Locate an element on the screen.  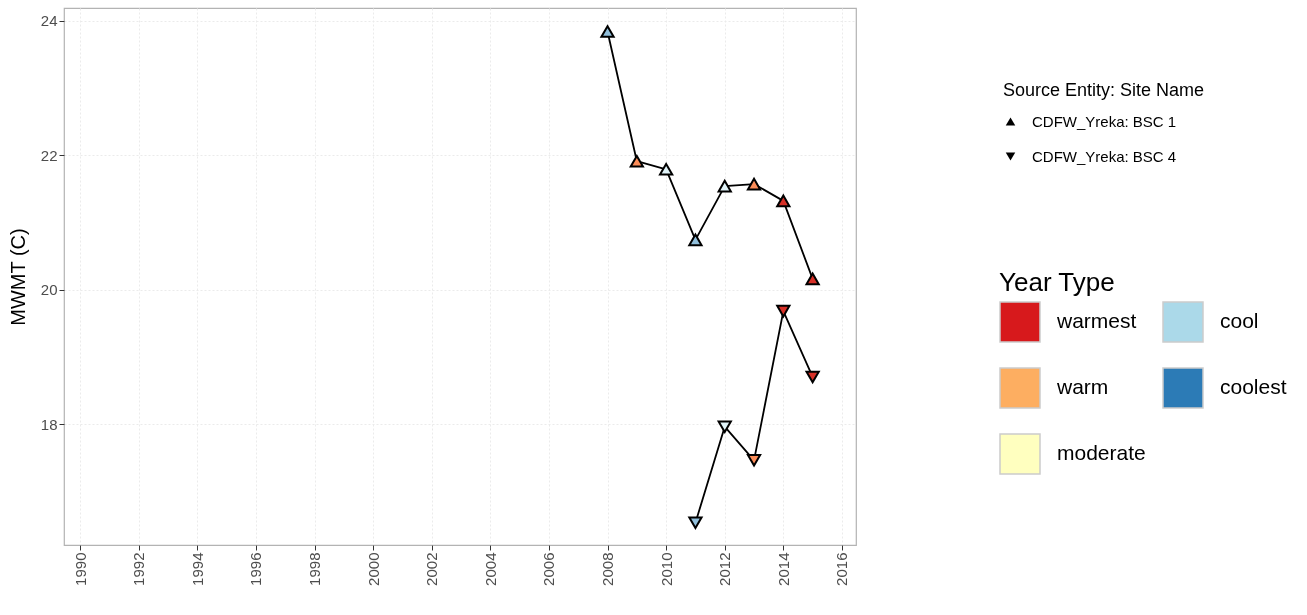
legend-label: warmest is located at coordinates (1096, 320).